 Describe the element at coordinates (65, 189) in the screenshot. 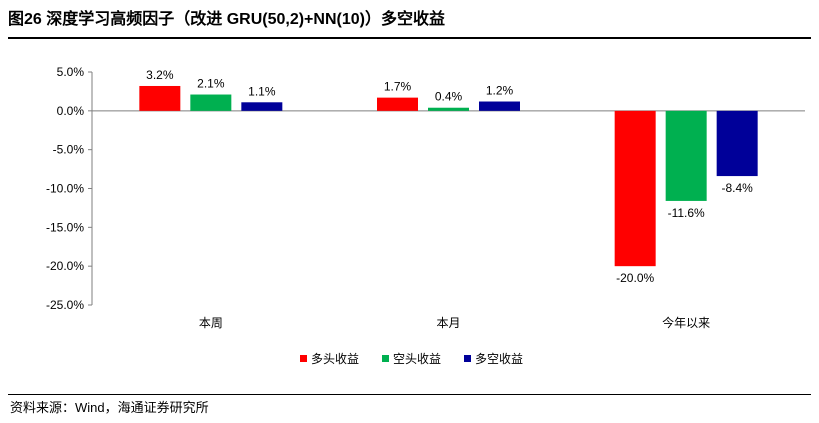

I see `y-tick-label: -10.0%` at that location.